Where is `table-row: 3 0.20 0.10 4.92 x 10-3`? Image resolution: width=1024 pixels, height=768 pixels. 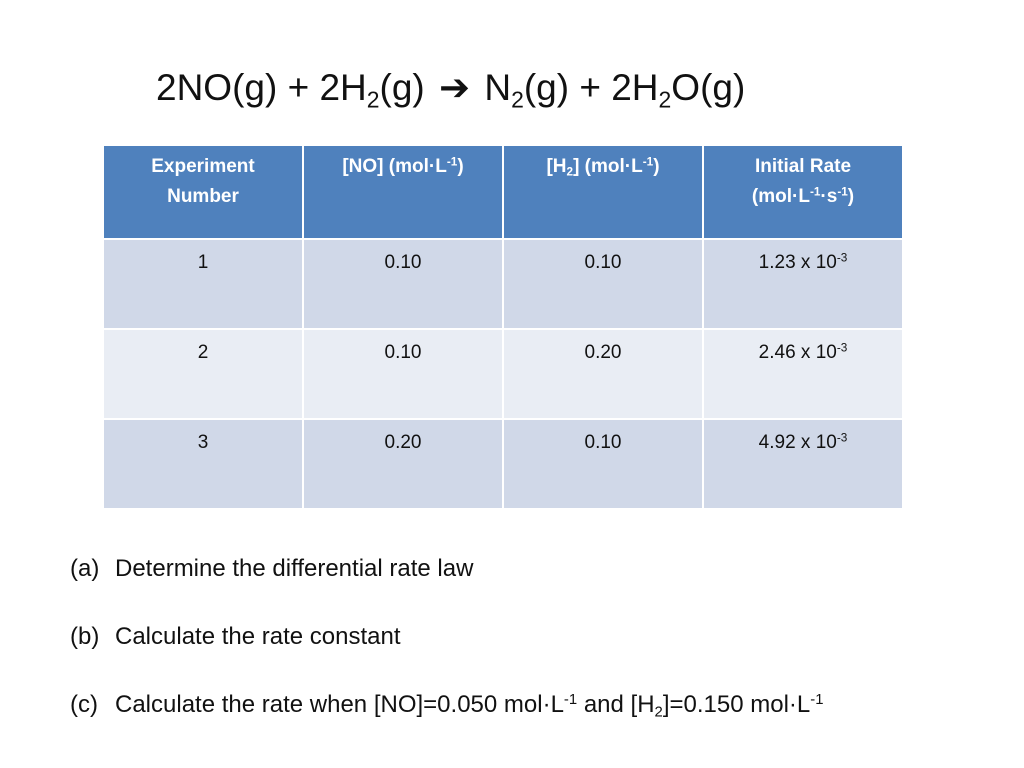
table-row: 3 0.20 0.10 4.92 x 10-3 is located at coordinates (503, 464).